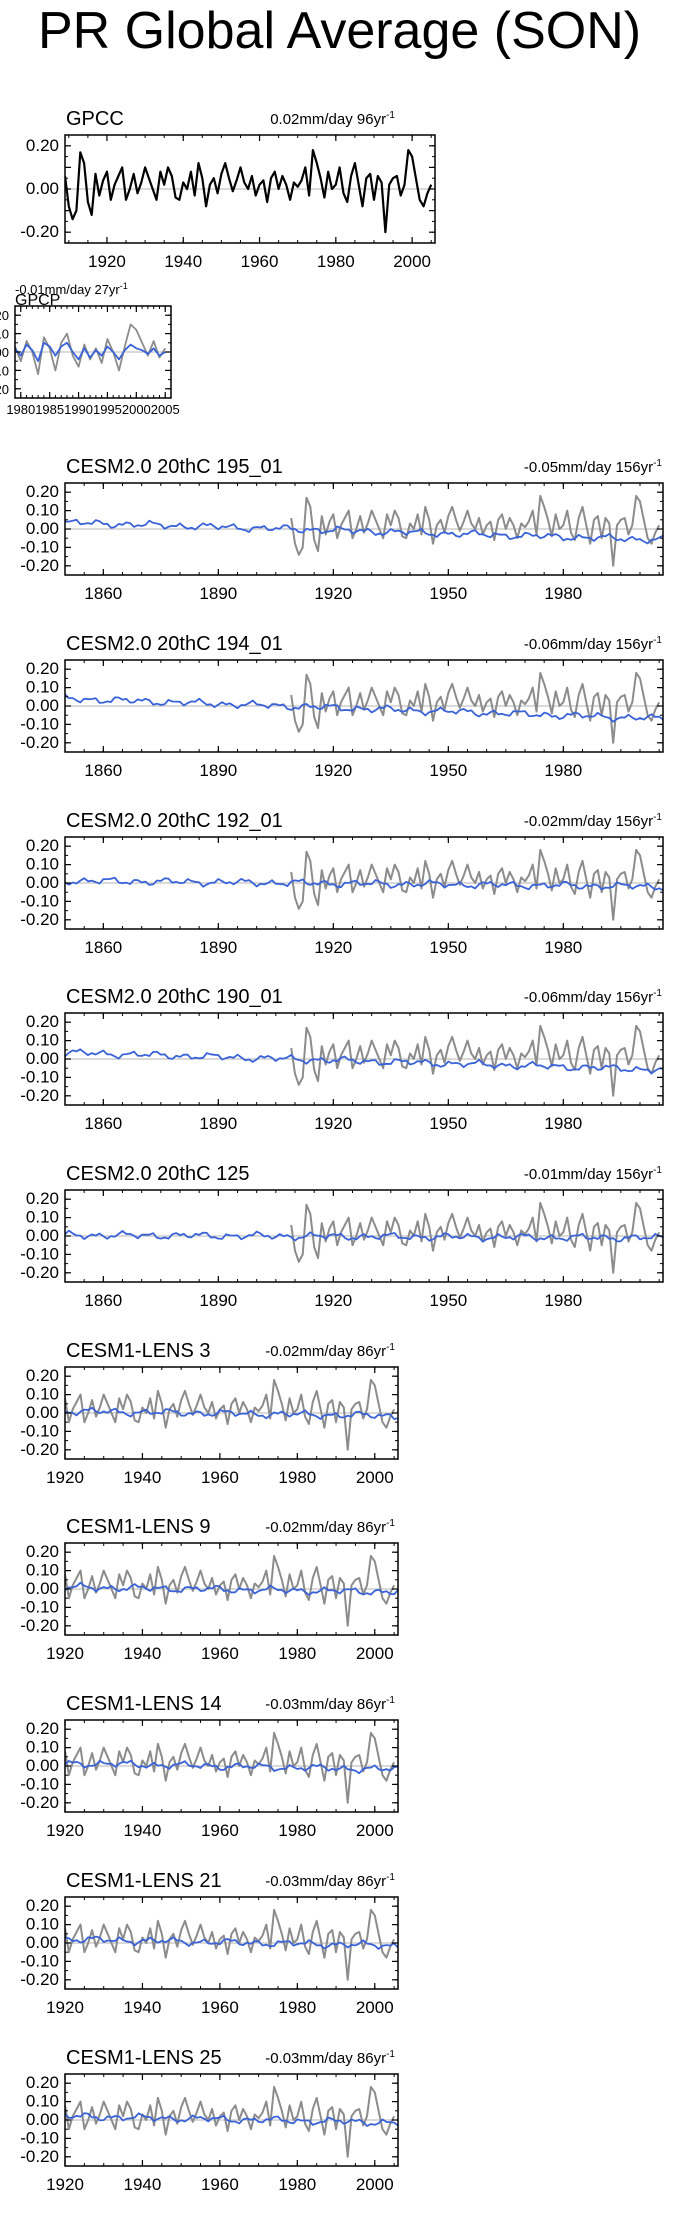  Describe the element at coordinates (174, 821) in the screenshot. I see `chart-title: CESM2.0 20thC 192_01` at that location.